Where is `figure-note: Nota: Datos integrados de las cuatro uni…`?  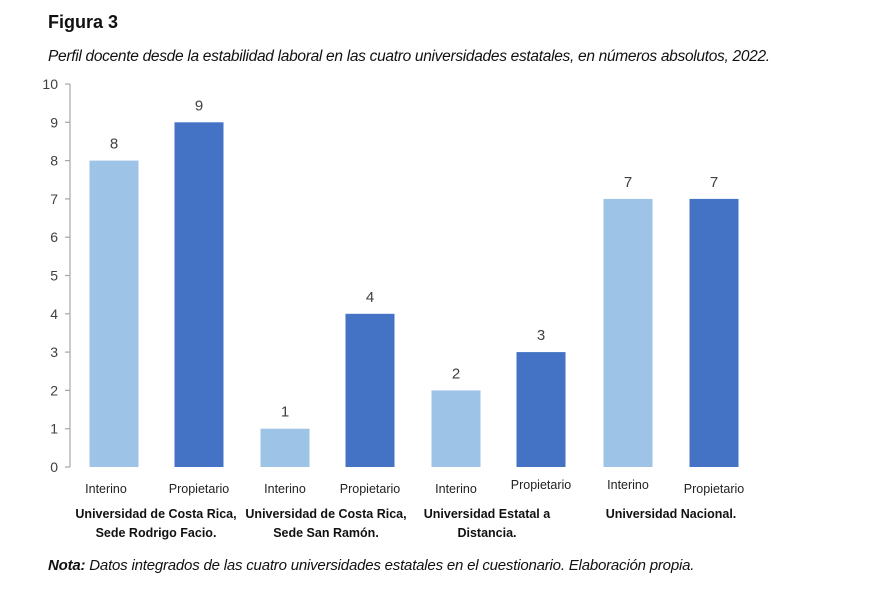
figure-note: Nota: Datos integrados de las cuatro uni… is located at coordinates (371, 565).